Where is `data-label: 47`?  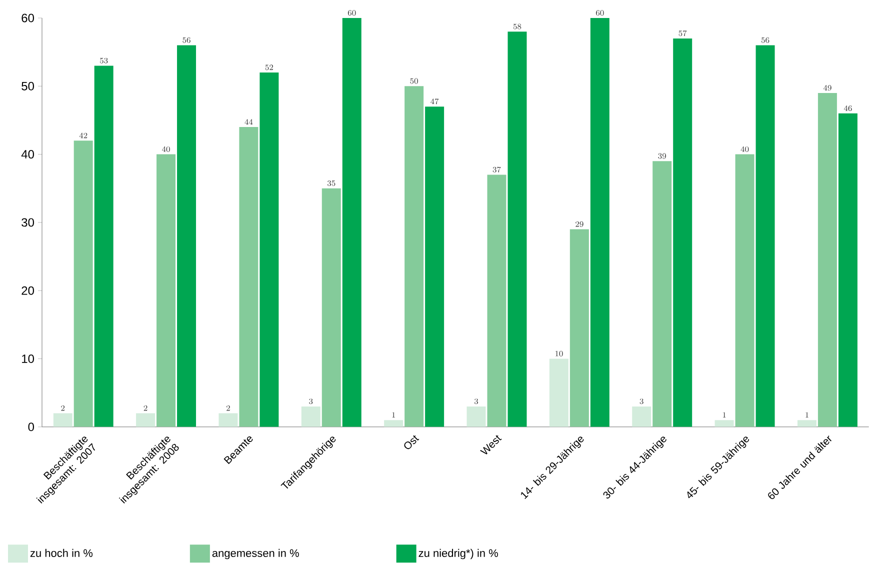 data-label: 47 is located at coordinates (434, 101).